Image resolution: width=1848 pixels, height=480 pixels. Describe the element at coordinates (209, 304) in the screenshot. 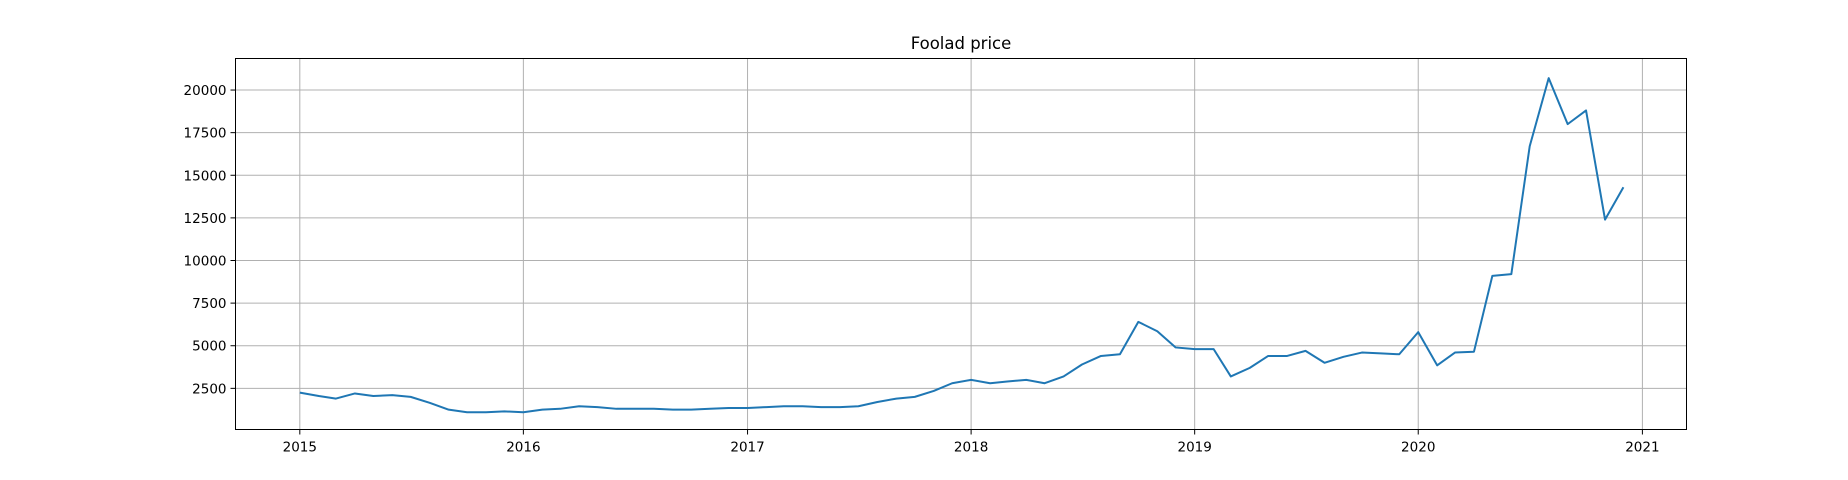

I see `y-tick-label: 7500` at that location.